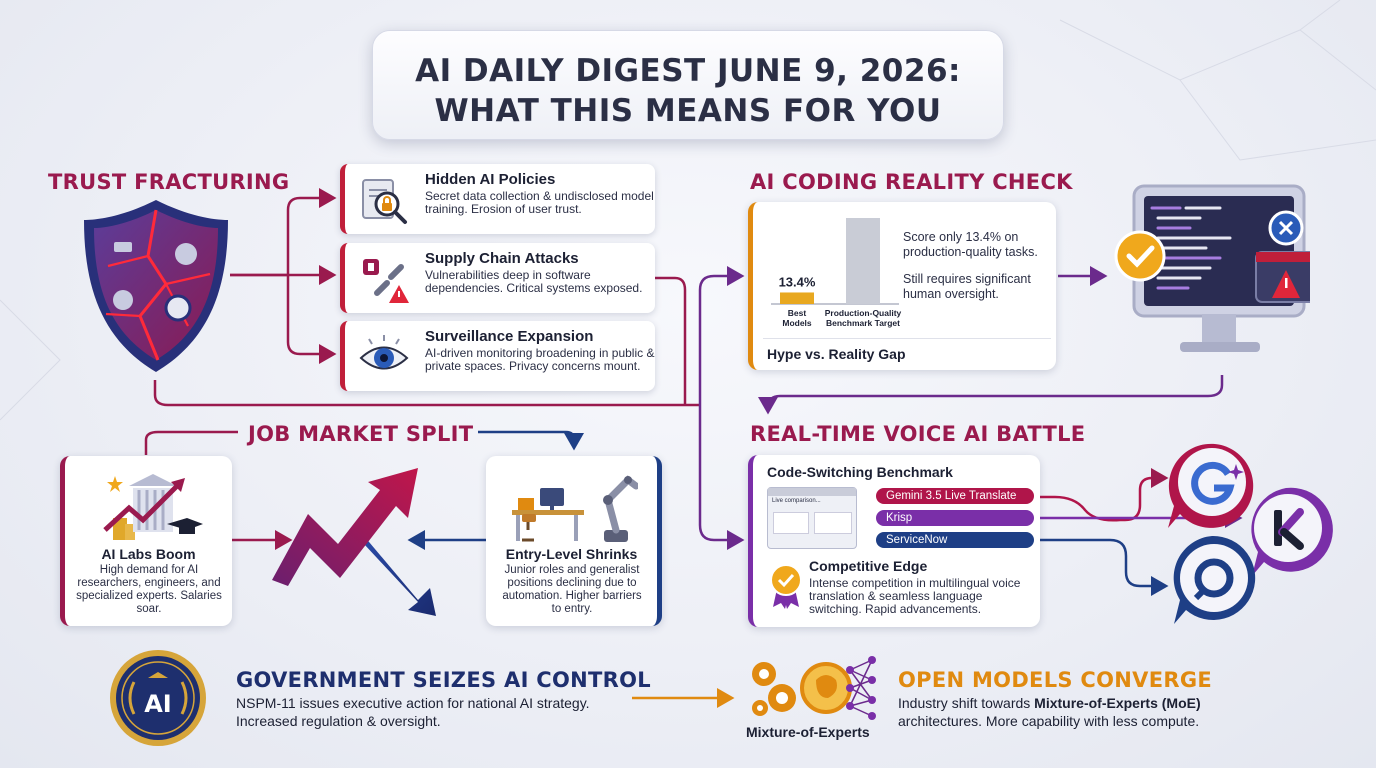 The height and width of the screenshot is (768, 1376). I want to click on trust-heading: TRUST FRACTURING, so click(169, 182).